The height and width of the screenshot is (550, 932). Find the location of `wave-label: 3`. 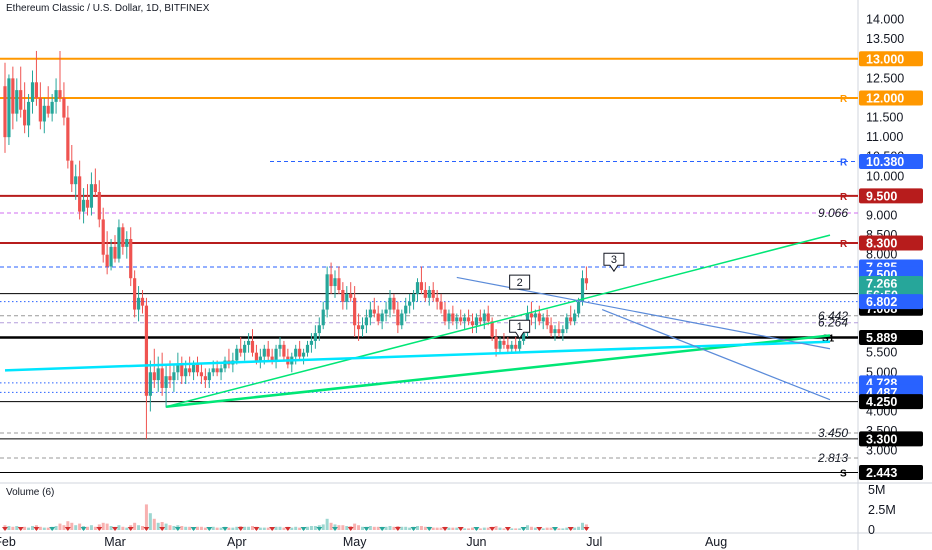

wave-label: 3 is located at coordinates (614, 262).